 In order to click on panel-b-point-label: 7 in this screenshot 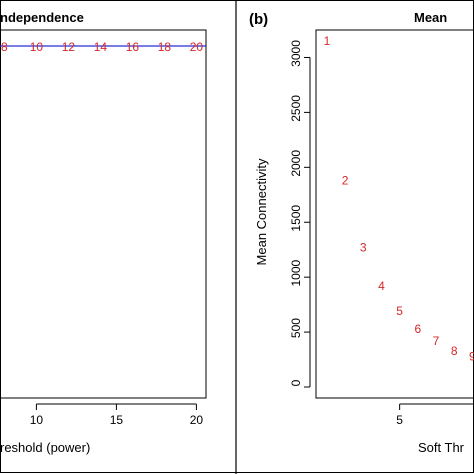, I will do `click(436, 341)`.